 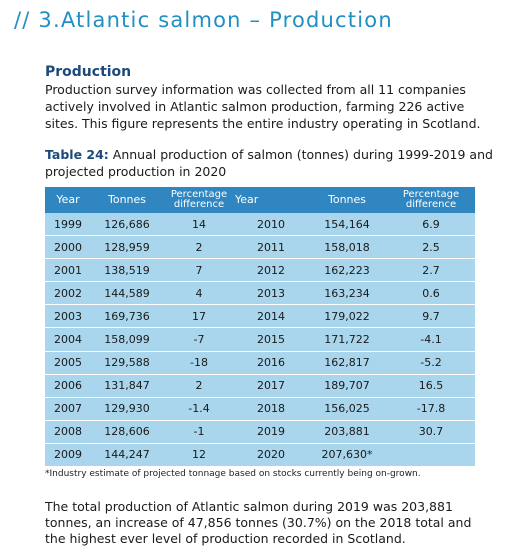 What do you see at coordinates (203, 20) in the screenshot?
I see `section-title: // 3.Atlantic salmon – Production` at bounding box center [203, 20].